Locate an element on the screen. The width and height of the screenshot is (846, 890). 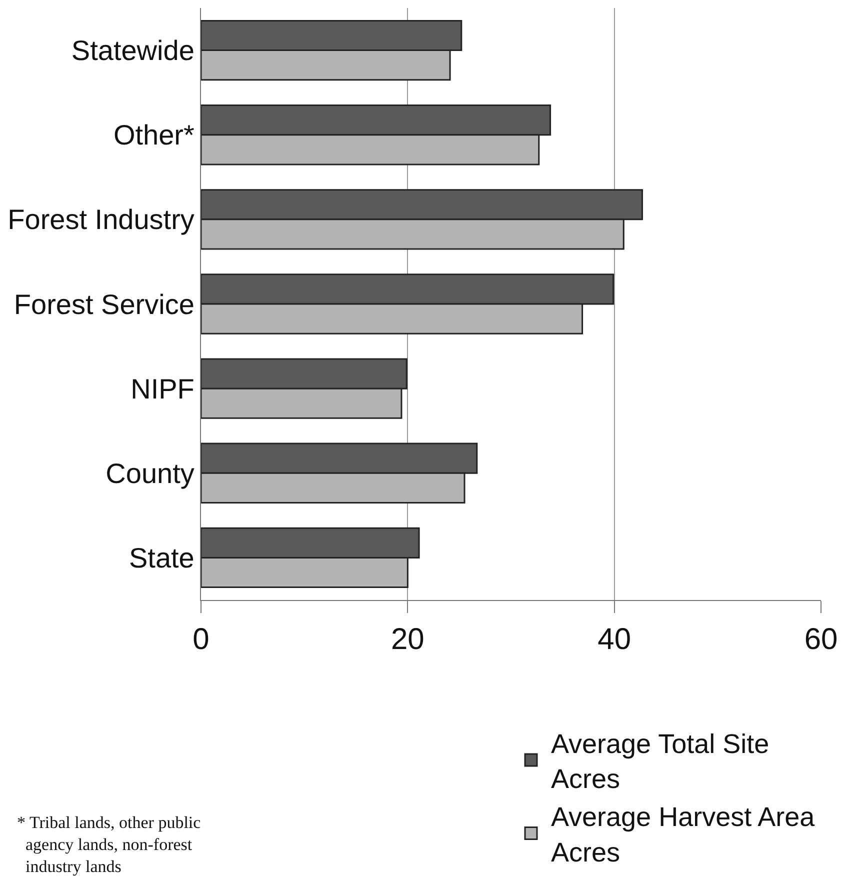
x-tick-label: 60 is located at coordinates (821, 639).